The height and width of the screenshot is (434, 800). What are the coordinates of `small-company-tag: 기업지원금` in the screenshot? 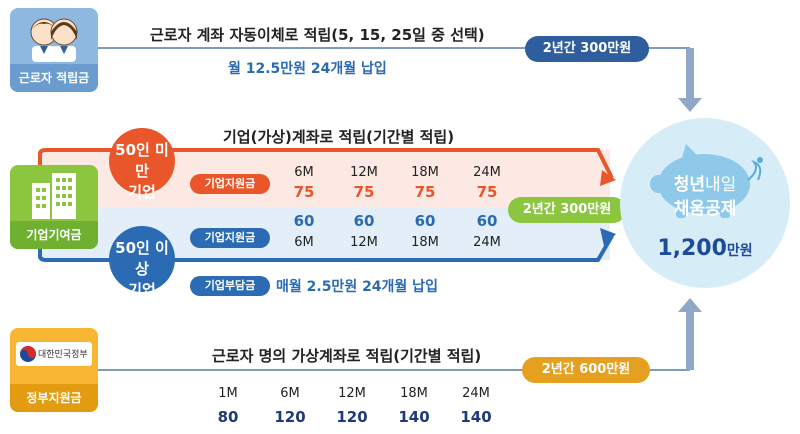 It's located at (230, 184).